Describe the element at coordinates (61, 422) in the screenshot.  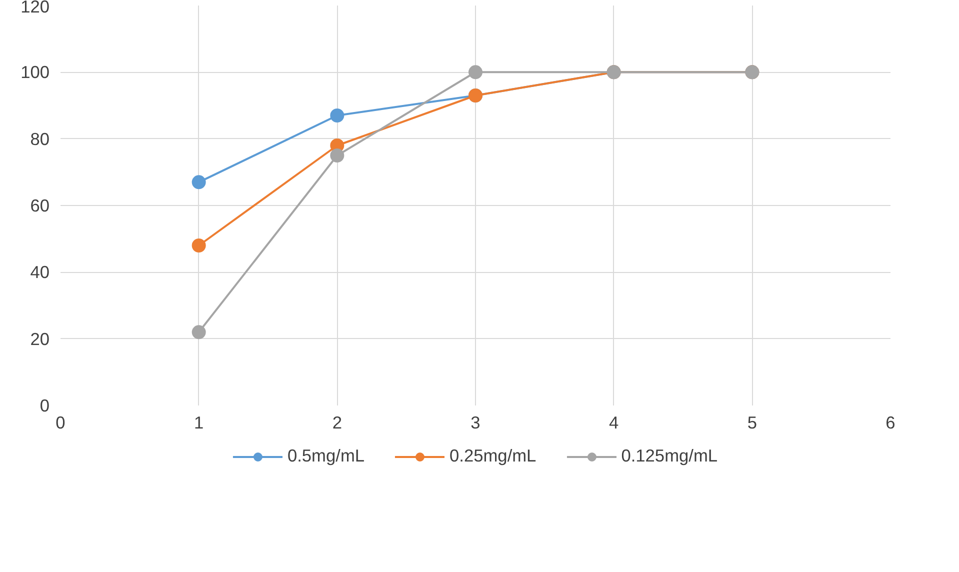
I see `x-tick-label: 0` at that location.